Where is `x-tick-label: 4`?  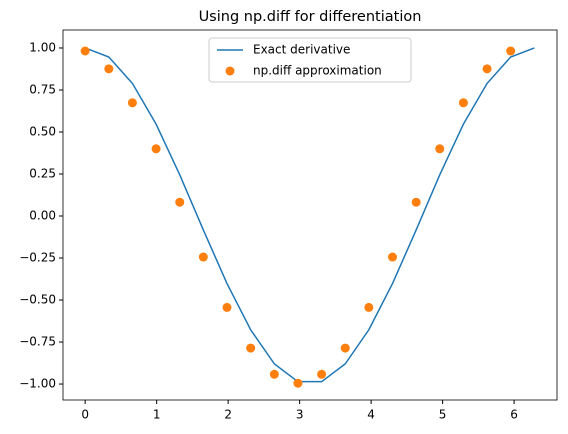
x-tick-label: 4 is located at coordinates (371, 415).